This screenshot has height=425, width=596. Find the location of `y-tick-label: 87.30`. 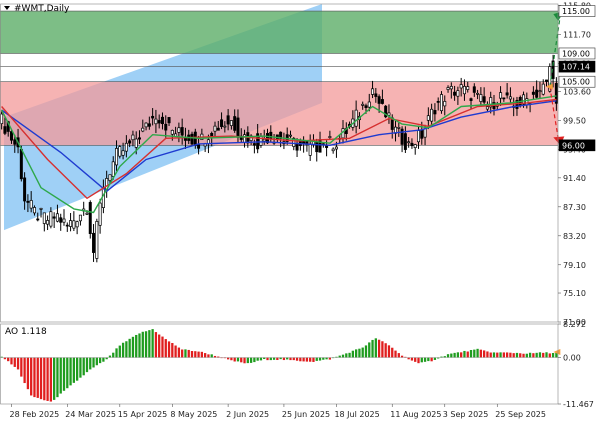

y-tick-label: 87.30 is located at coordinates (574, 207).